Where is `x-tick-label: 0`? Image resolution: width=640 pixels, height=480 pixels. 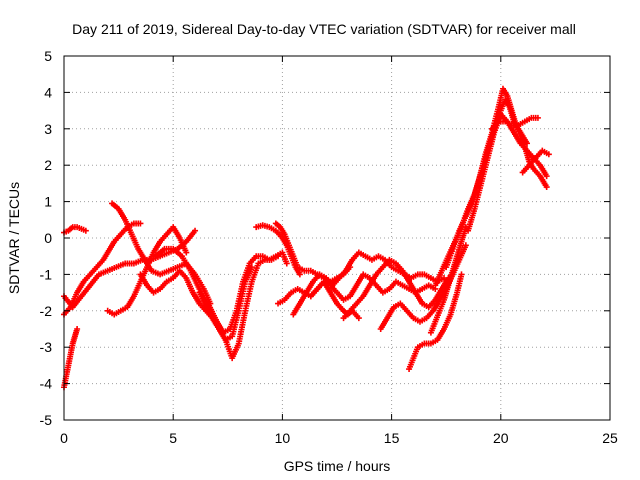
x-tick-label: 0 is located at coordinates (64, 438).